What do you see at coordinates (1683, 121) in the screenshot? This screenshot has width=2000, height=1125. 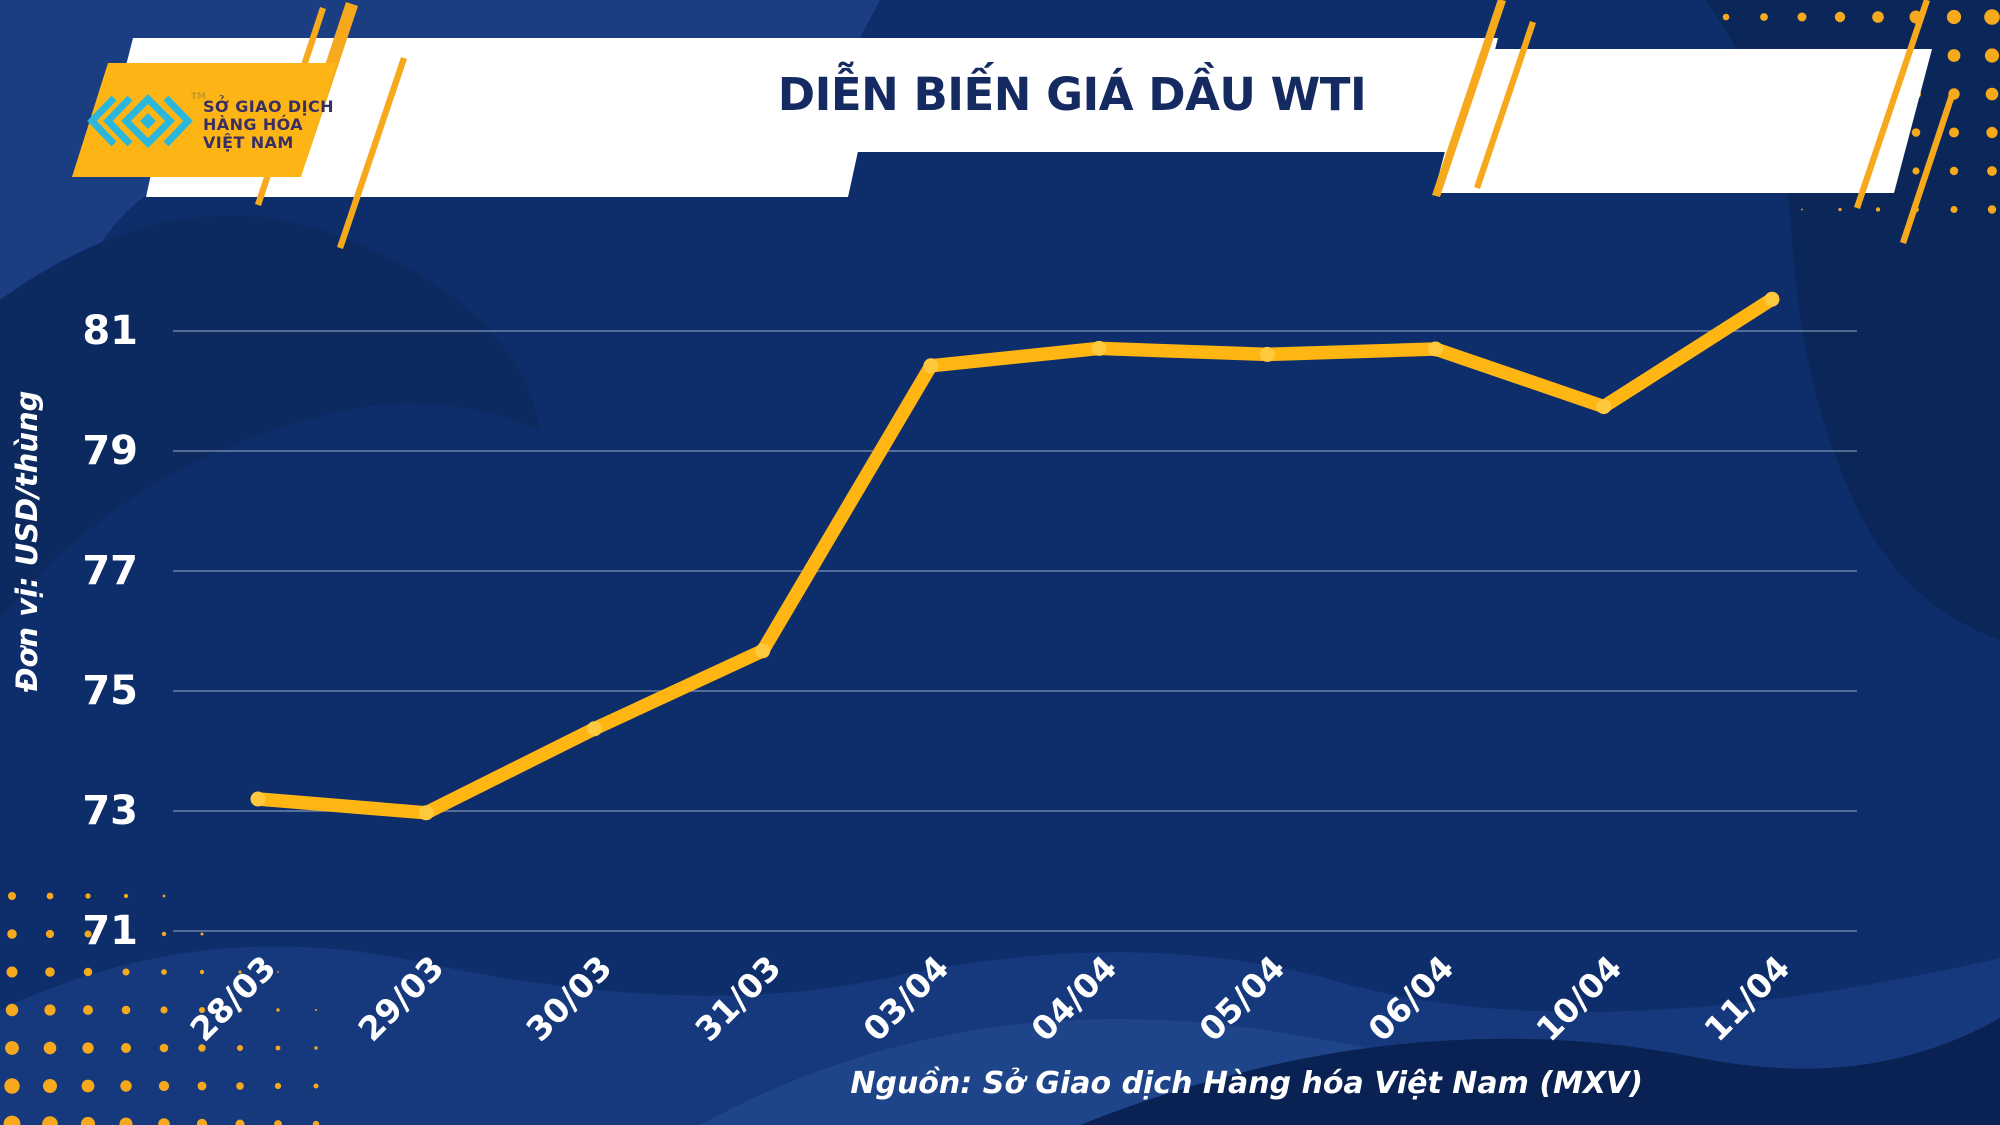 I see `banner-panel-right` at bounding box center [1683, 121].